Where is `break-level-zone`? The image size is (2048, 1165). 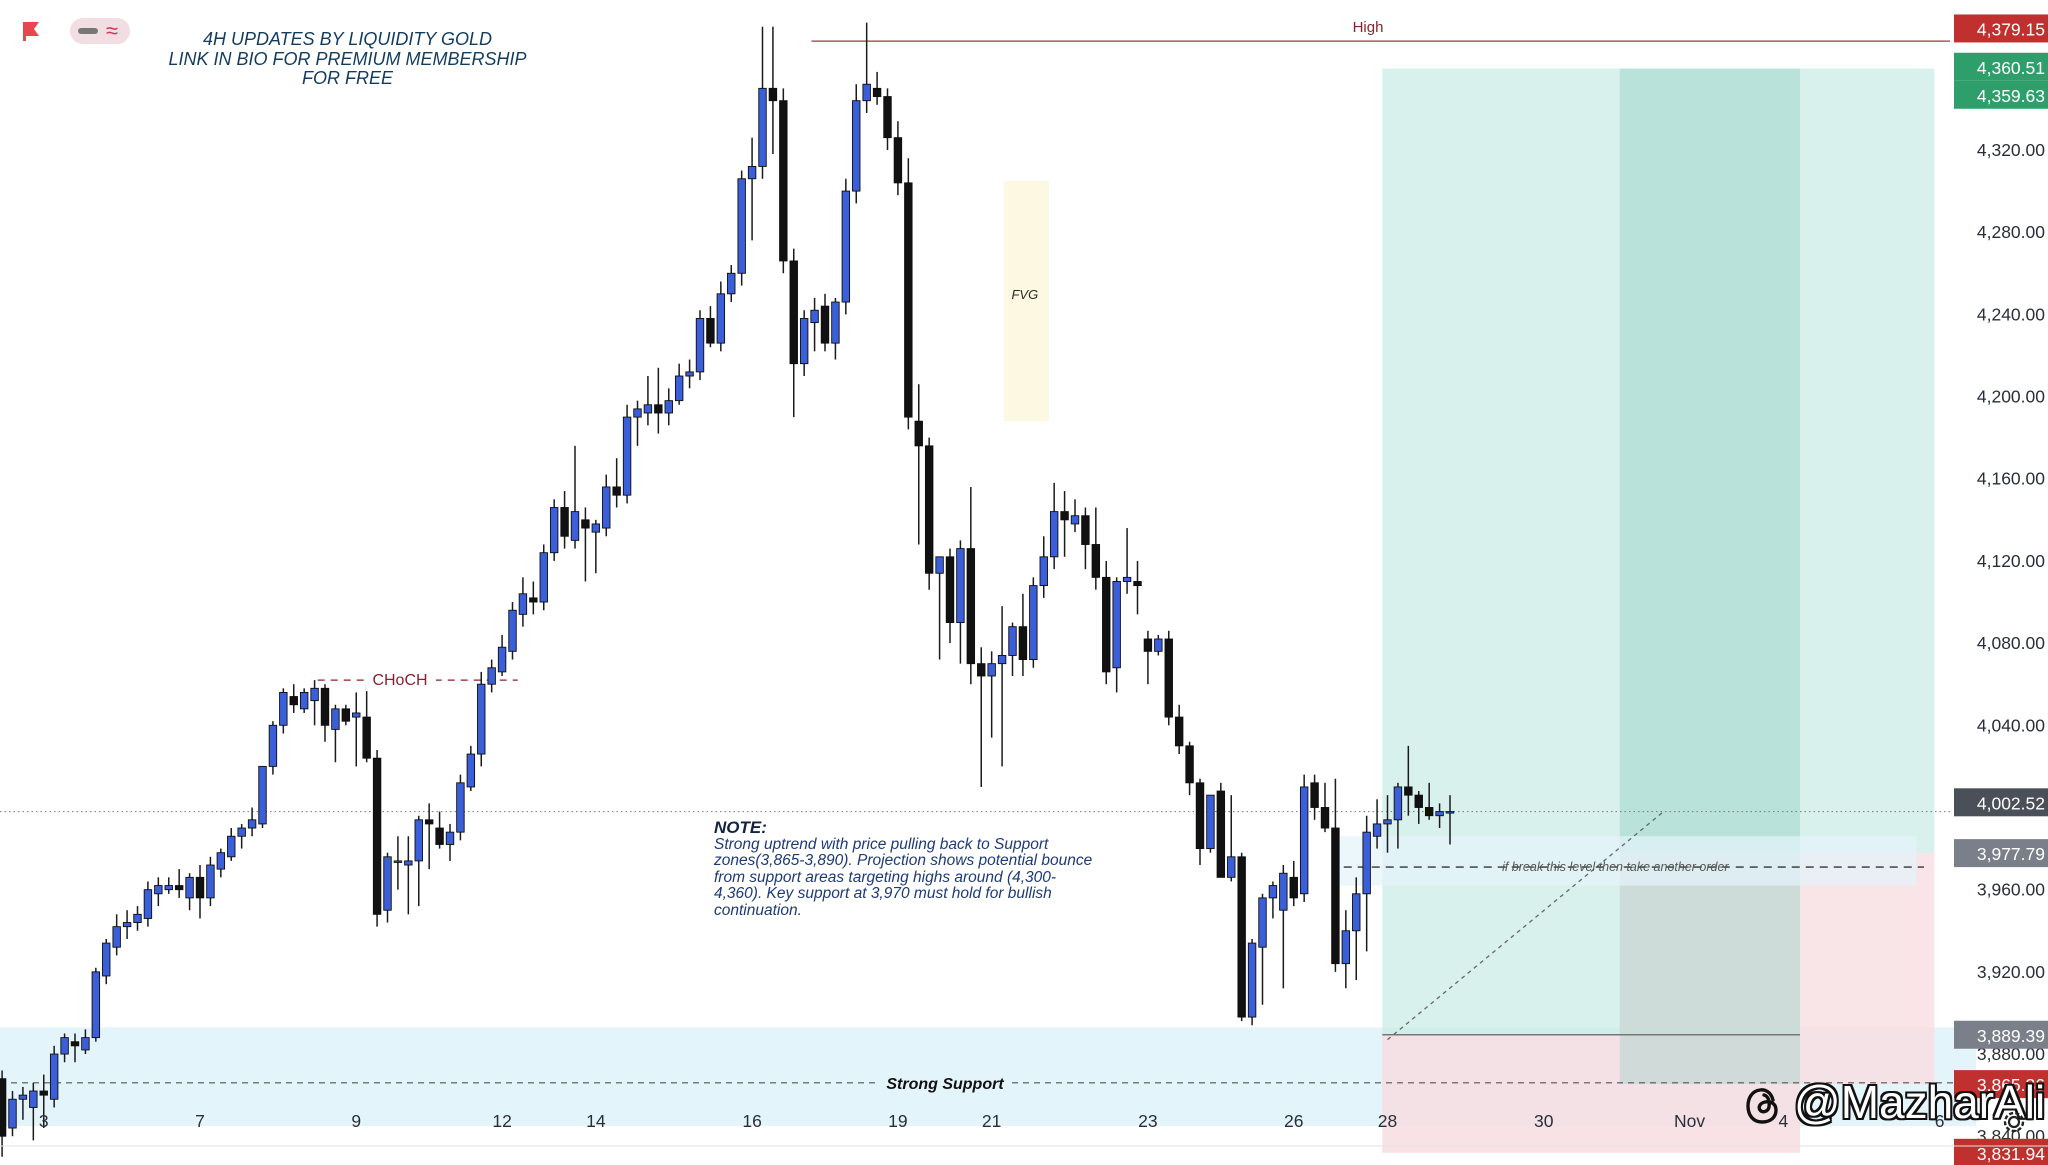
break-level-zone is located at coordinates (1627, 861).